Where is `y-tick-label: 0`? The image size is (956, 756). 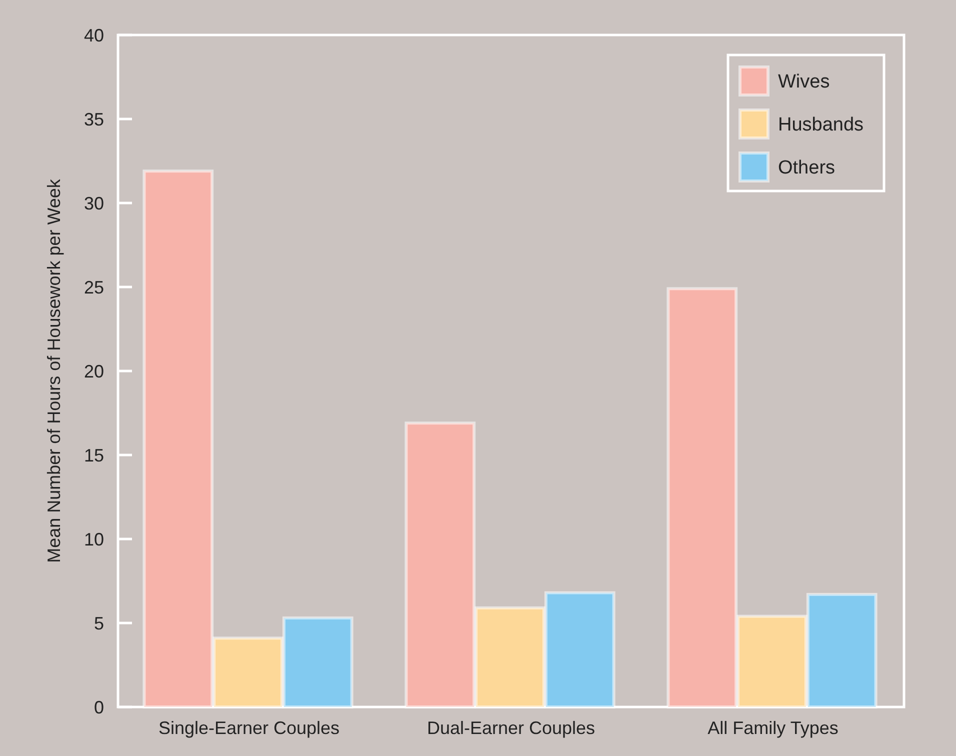
y-tick-label: 0 is located at coordinates (99, 707).